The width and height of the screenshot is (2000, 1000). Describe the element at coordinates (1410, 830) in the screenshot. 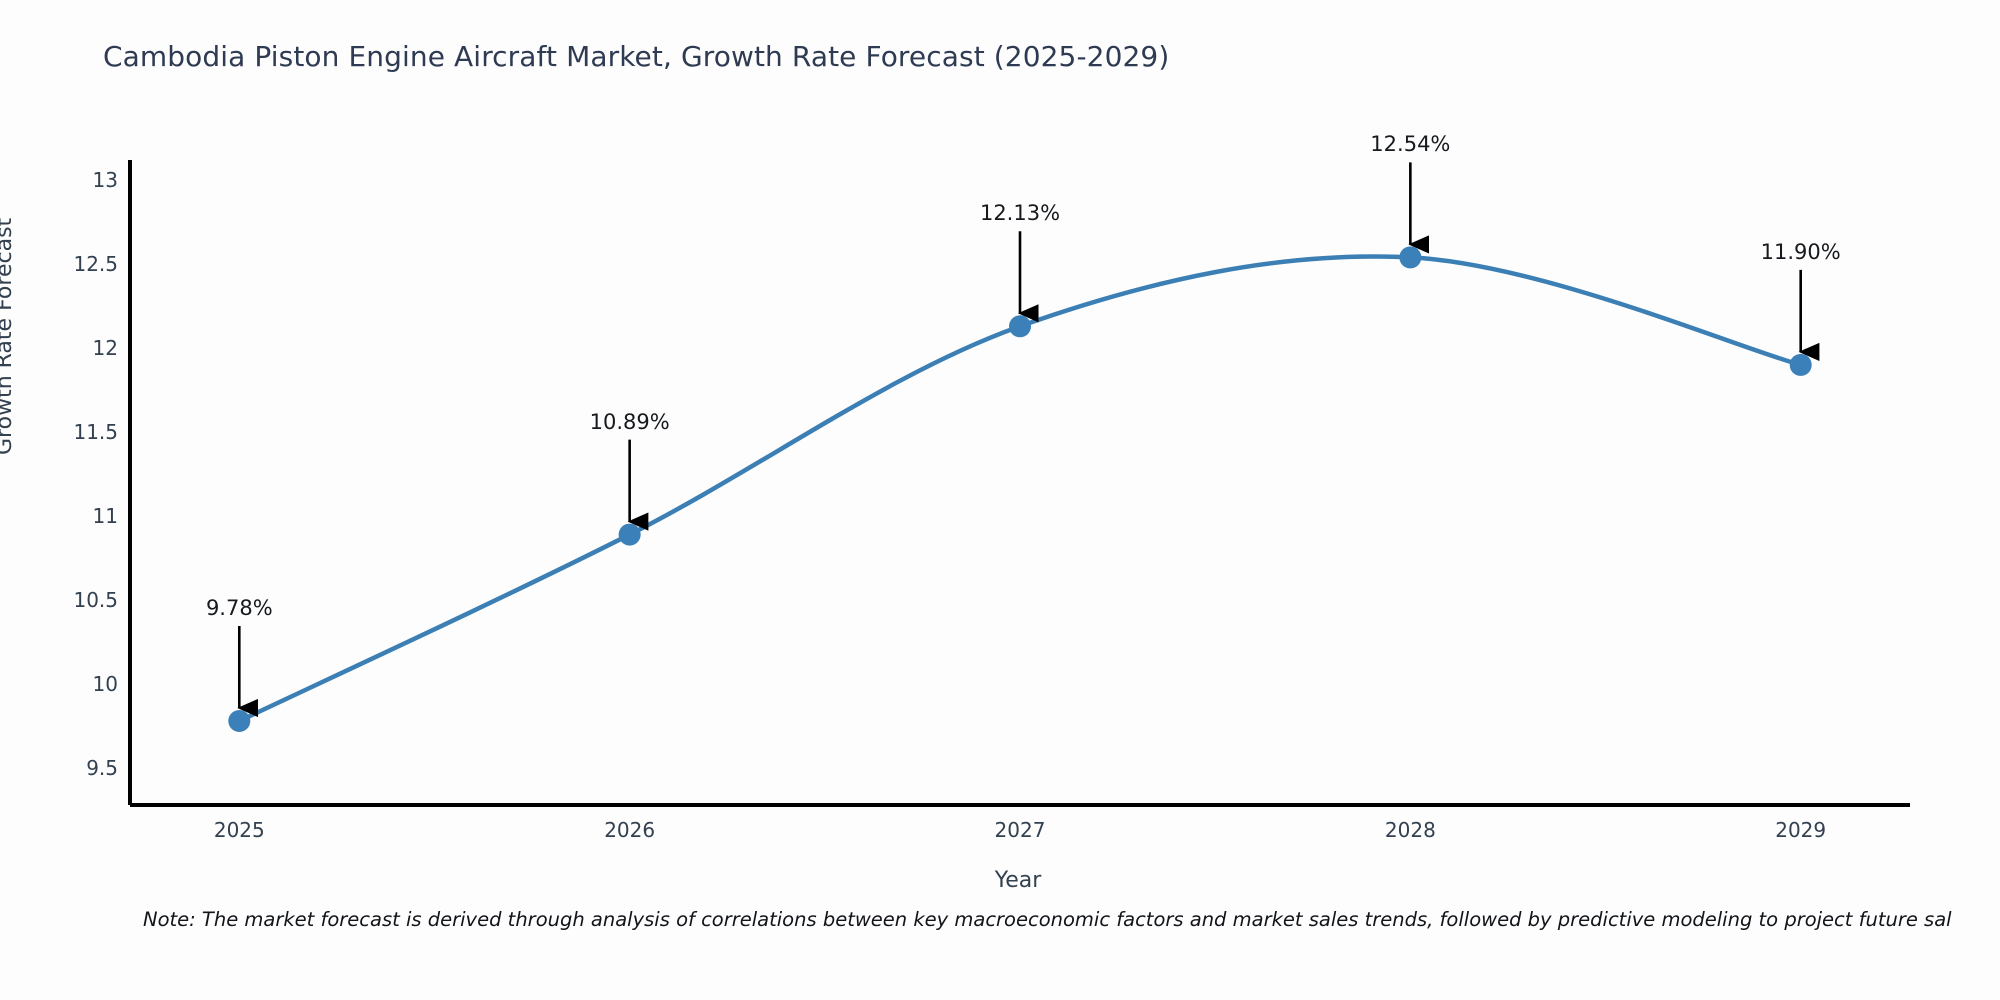

I see `x-tick-label: 2028` at that location.